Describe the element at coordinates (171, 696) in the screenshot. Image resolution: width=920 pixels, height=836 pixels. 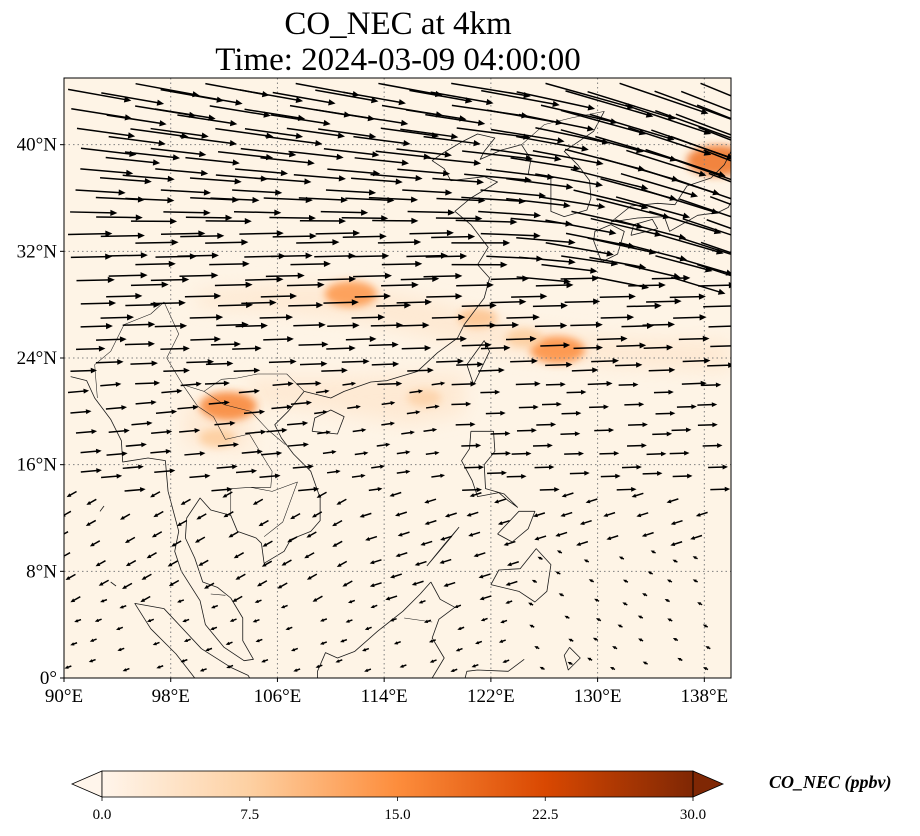
I see `lon-tick-label: 98°E` at that location.